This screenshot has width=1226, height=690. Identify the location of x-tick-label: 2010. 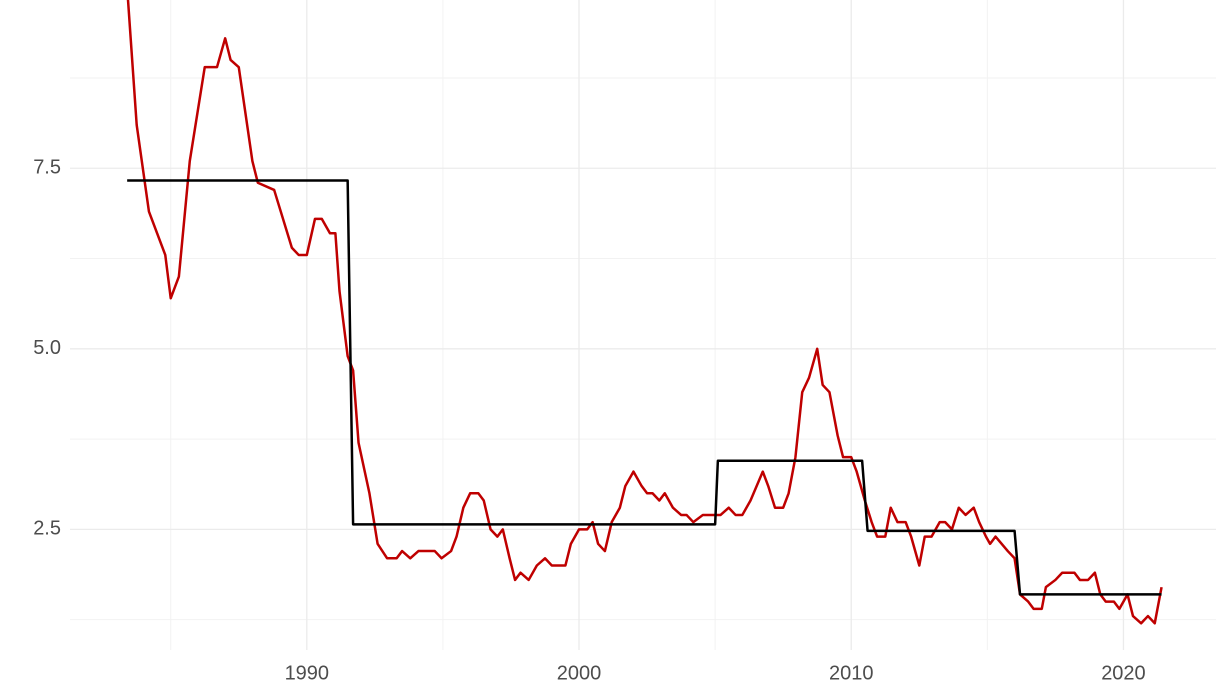
(851, 673).